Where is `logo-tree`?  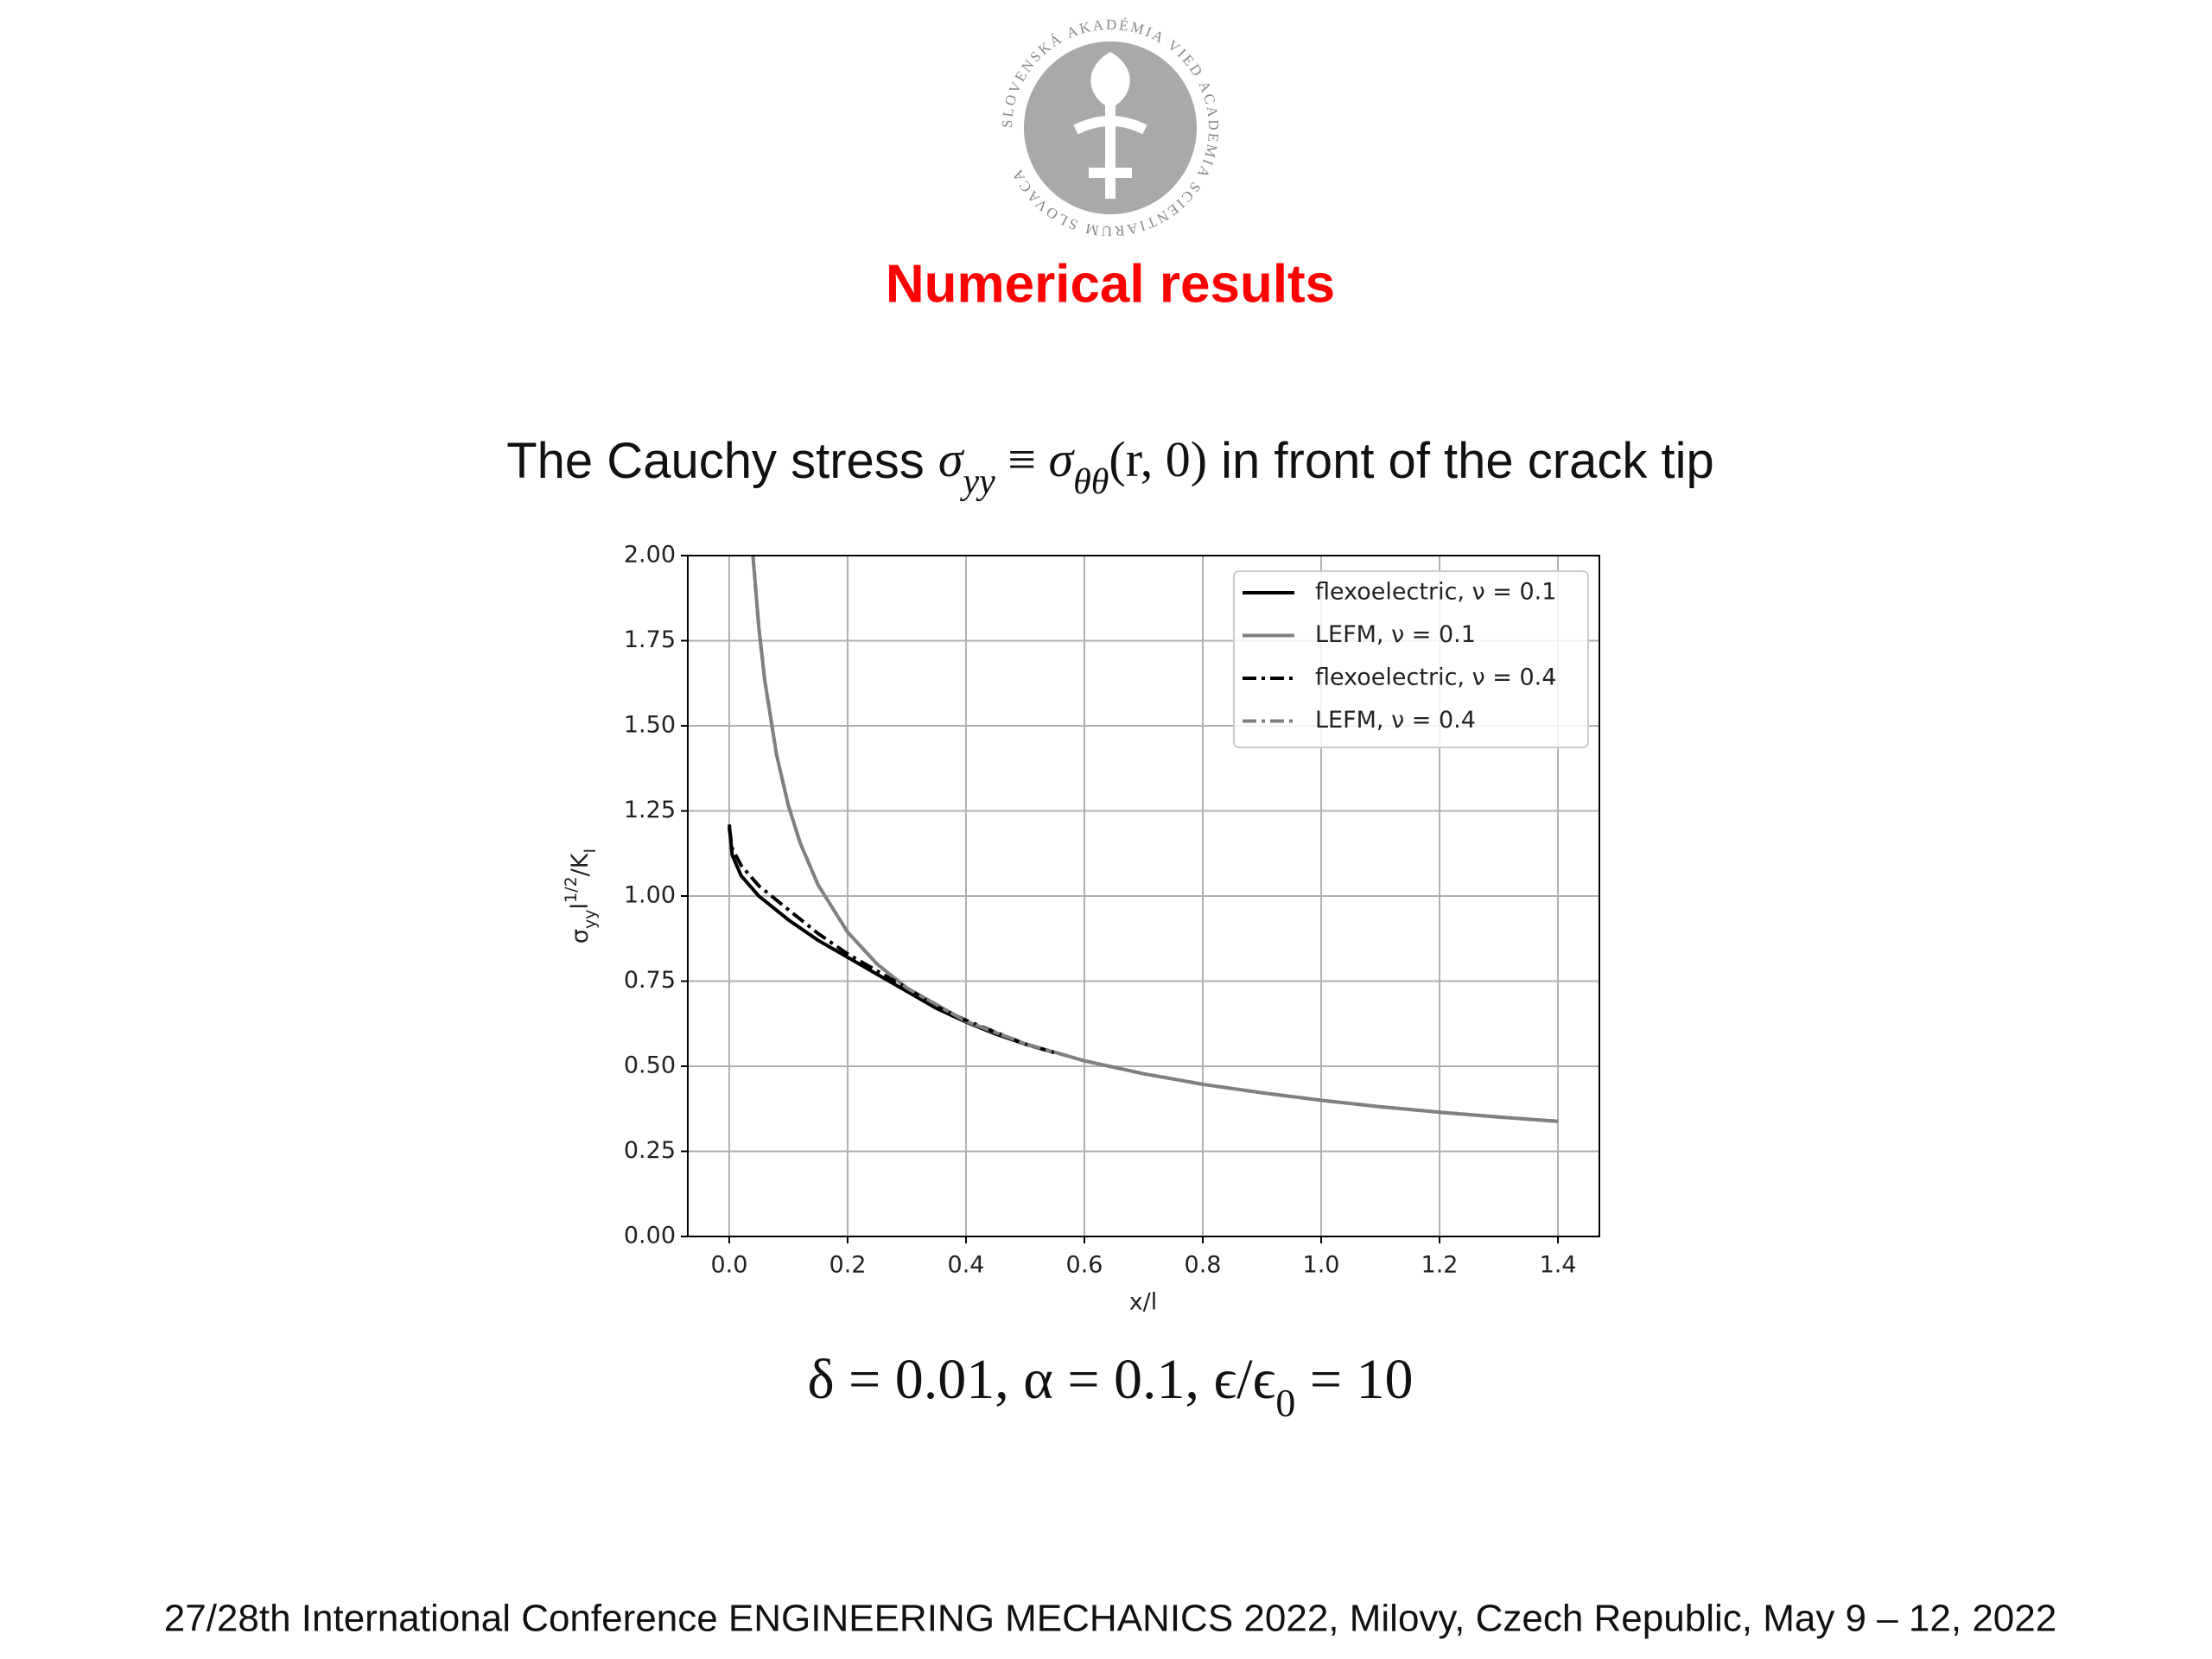 logo-tree is located at coordinates (1110, 151).